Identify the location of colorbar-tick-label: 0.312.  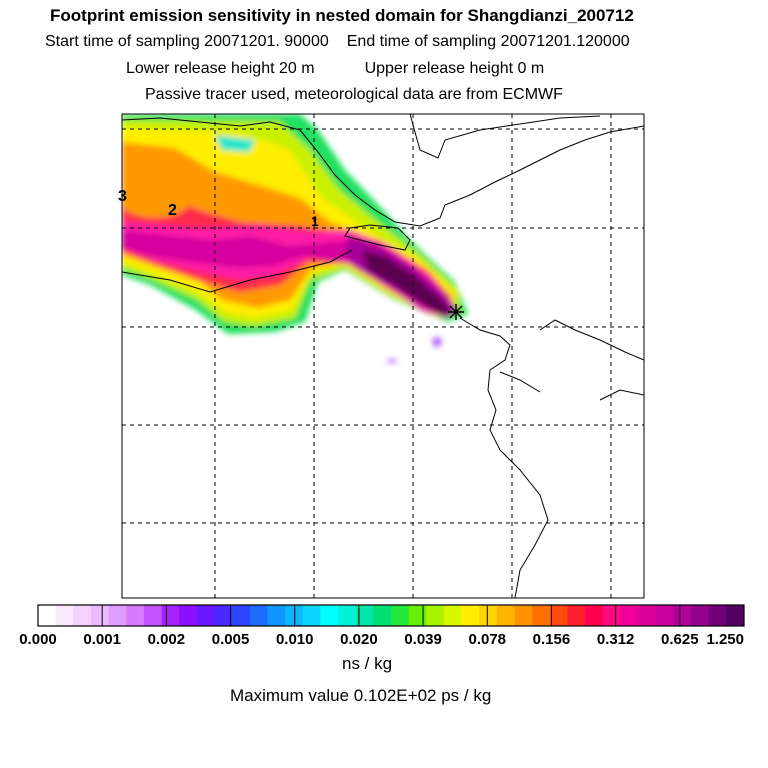
(616, 639).